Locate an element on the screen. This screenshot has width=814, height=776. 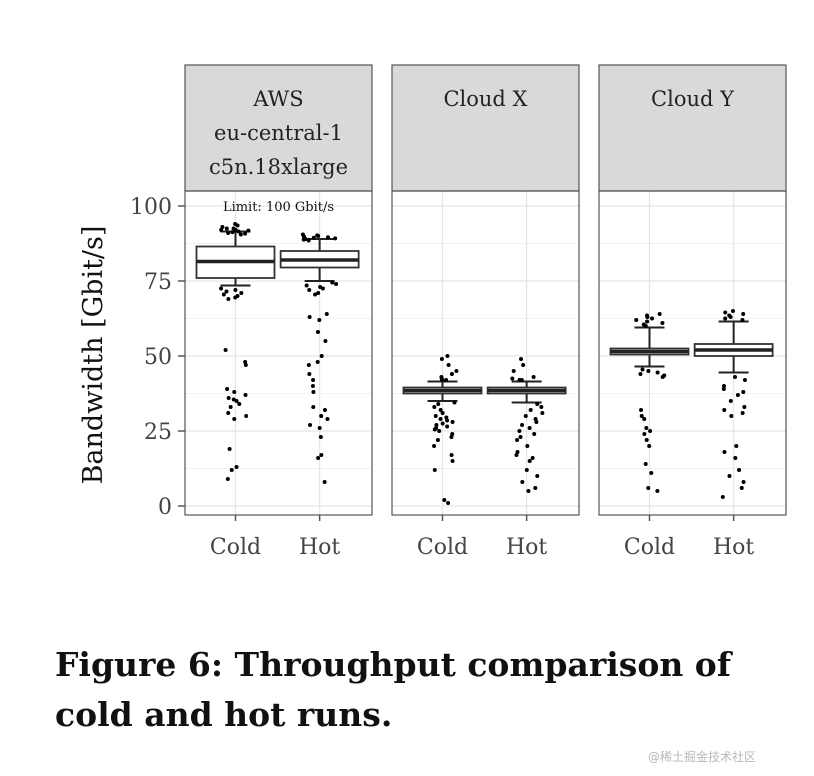
x-tick-label: Hot is located at coordinates (526, 547).